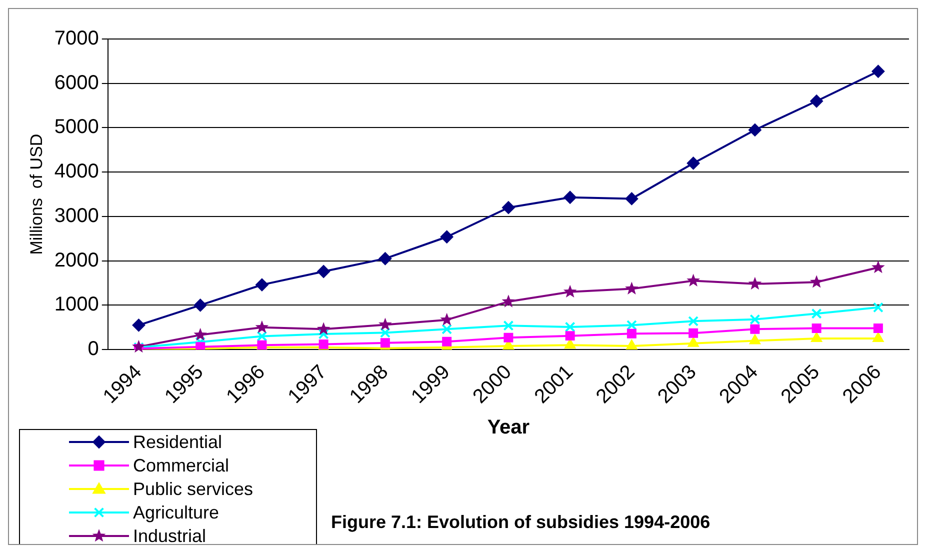 The height and width of the screenshot is (553, 926). What do you see at coordinates (76, 215) in the screenshot?
I see `y-tick-label: 3000` at bounding box center [76, 215].